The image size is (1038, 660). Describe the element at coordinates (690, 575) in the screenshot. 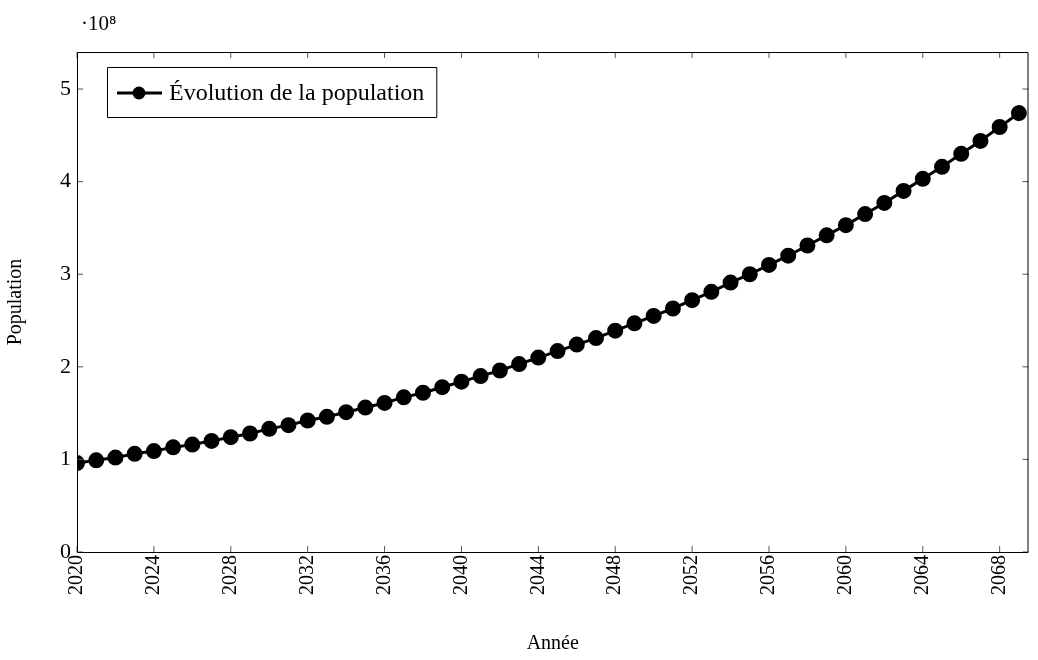

I see `x-tick-label: 2052` at that location.